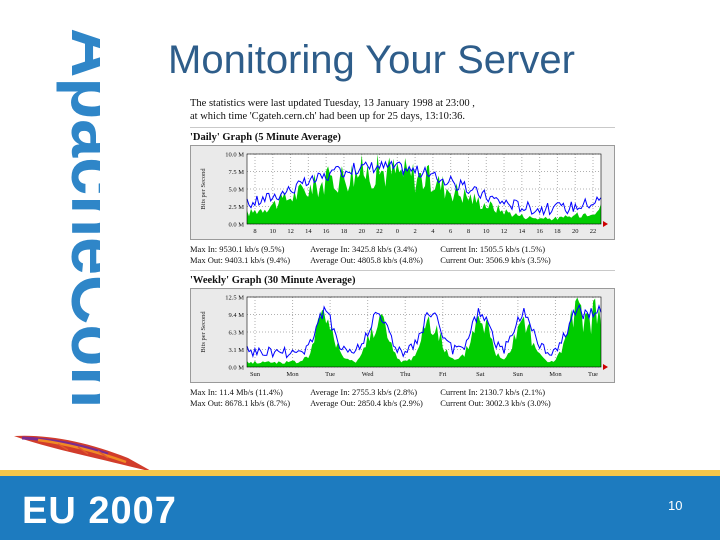 The height and width of the screenshot is (540, 720). Describe the element at coordinates (237, 249) in the screenshot. I see `daily-max-in: Max In: 9530.1 kb/s (9.5%)` at that location.